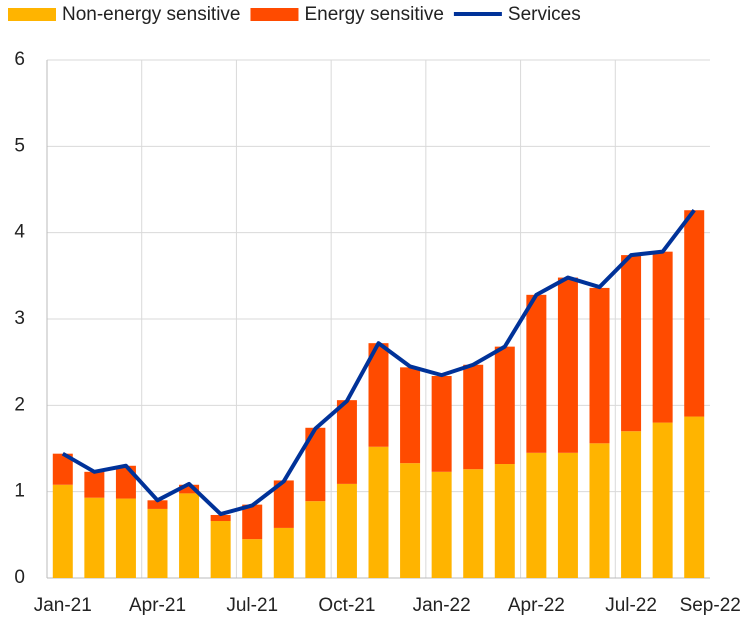 This screenshot has width=755, height=623. I want to click on x-tick-label: Oct-21, so click(346, 605).